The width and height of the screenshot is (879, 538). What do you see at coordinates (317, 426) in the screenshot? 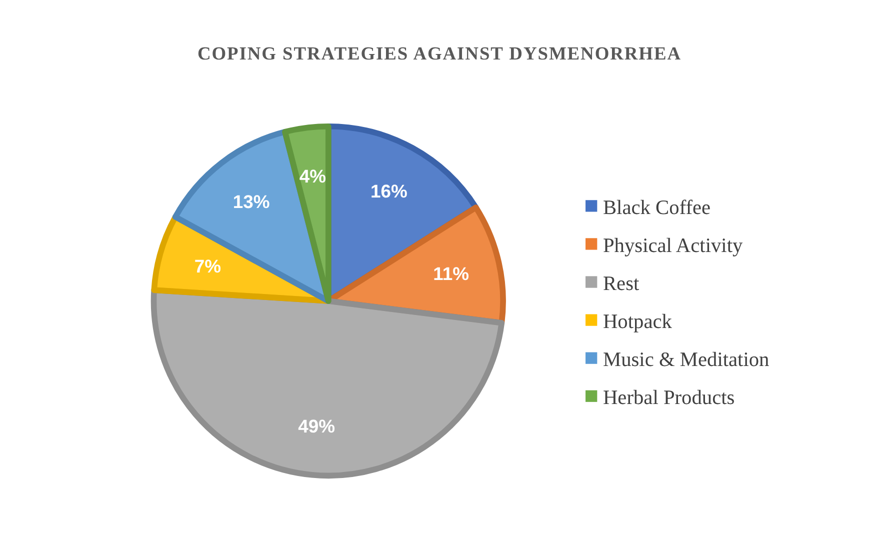
I see `data-label: 49%` at bounding box center [317, 426].